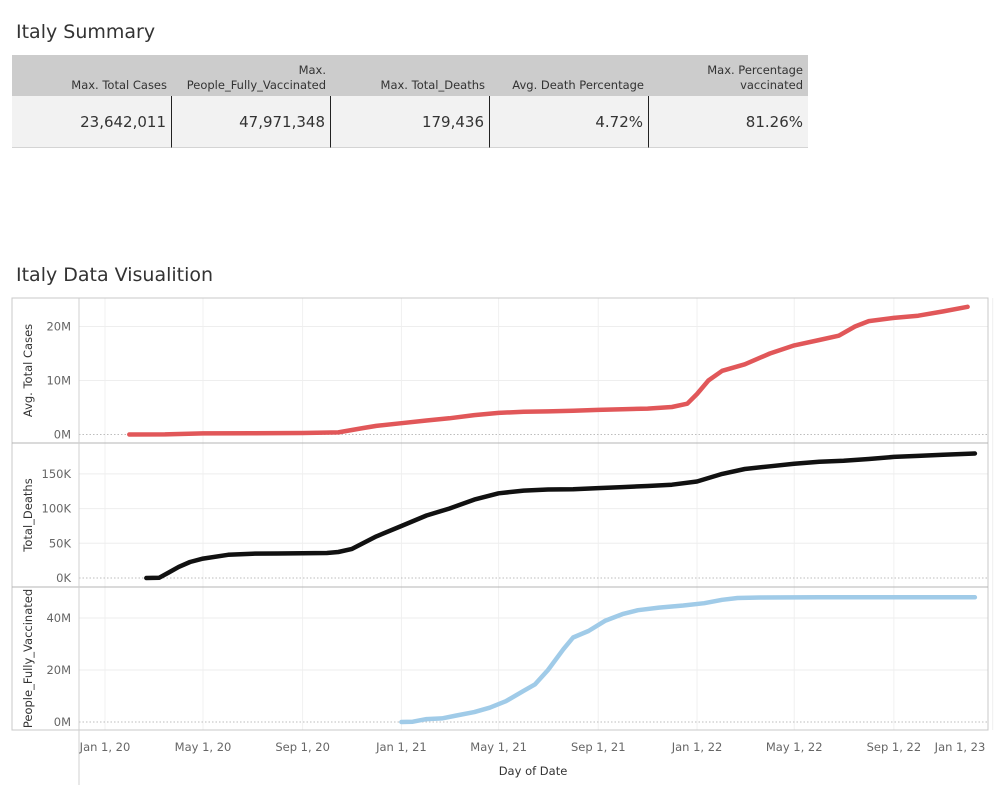 Image resolution: width=1000 pixels, height=800 pixels. I want to click on header-label: Max. Percentage vaccinated, so click(755, 77).